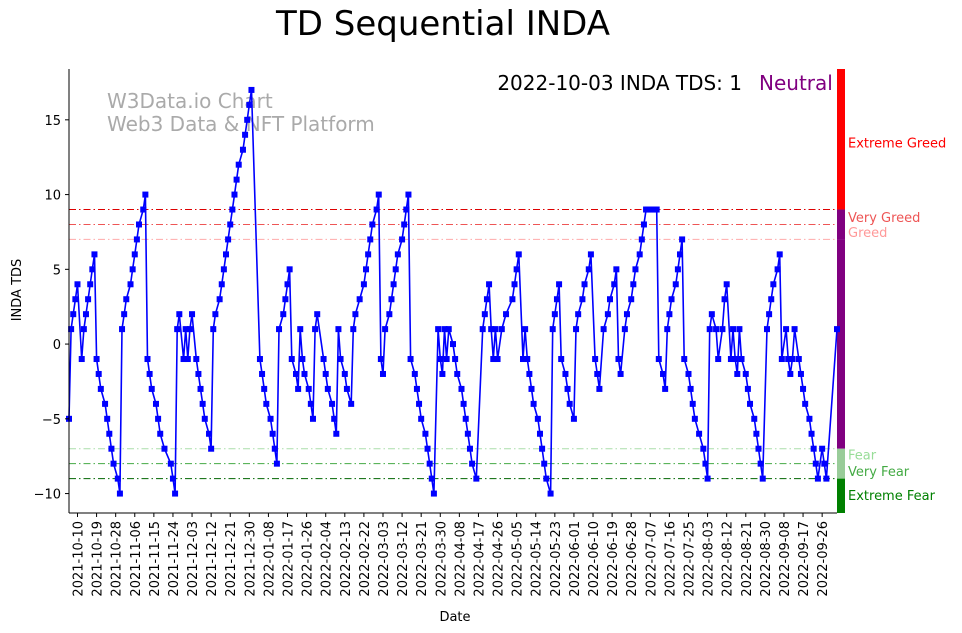  Describe the element at coordinates (308, 559) in the screenshot. I see `x-tick-label: 2022-01-26` at that location.